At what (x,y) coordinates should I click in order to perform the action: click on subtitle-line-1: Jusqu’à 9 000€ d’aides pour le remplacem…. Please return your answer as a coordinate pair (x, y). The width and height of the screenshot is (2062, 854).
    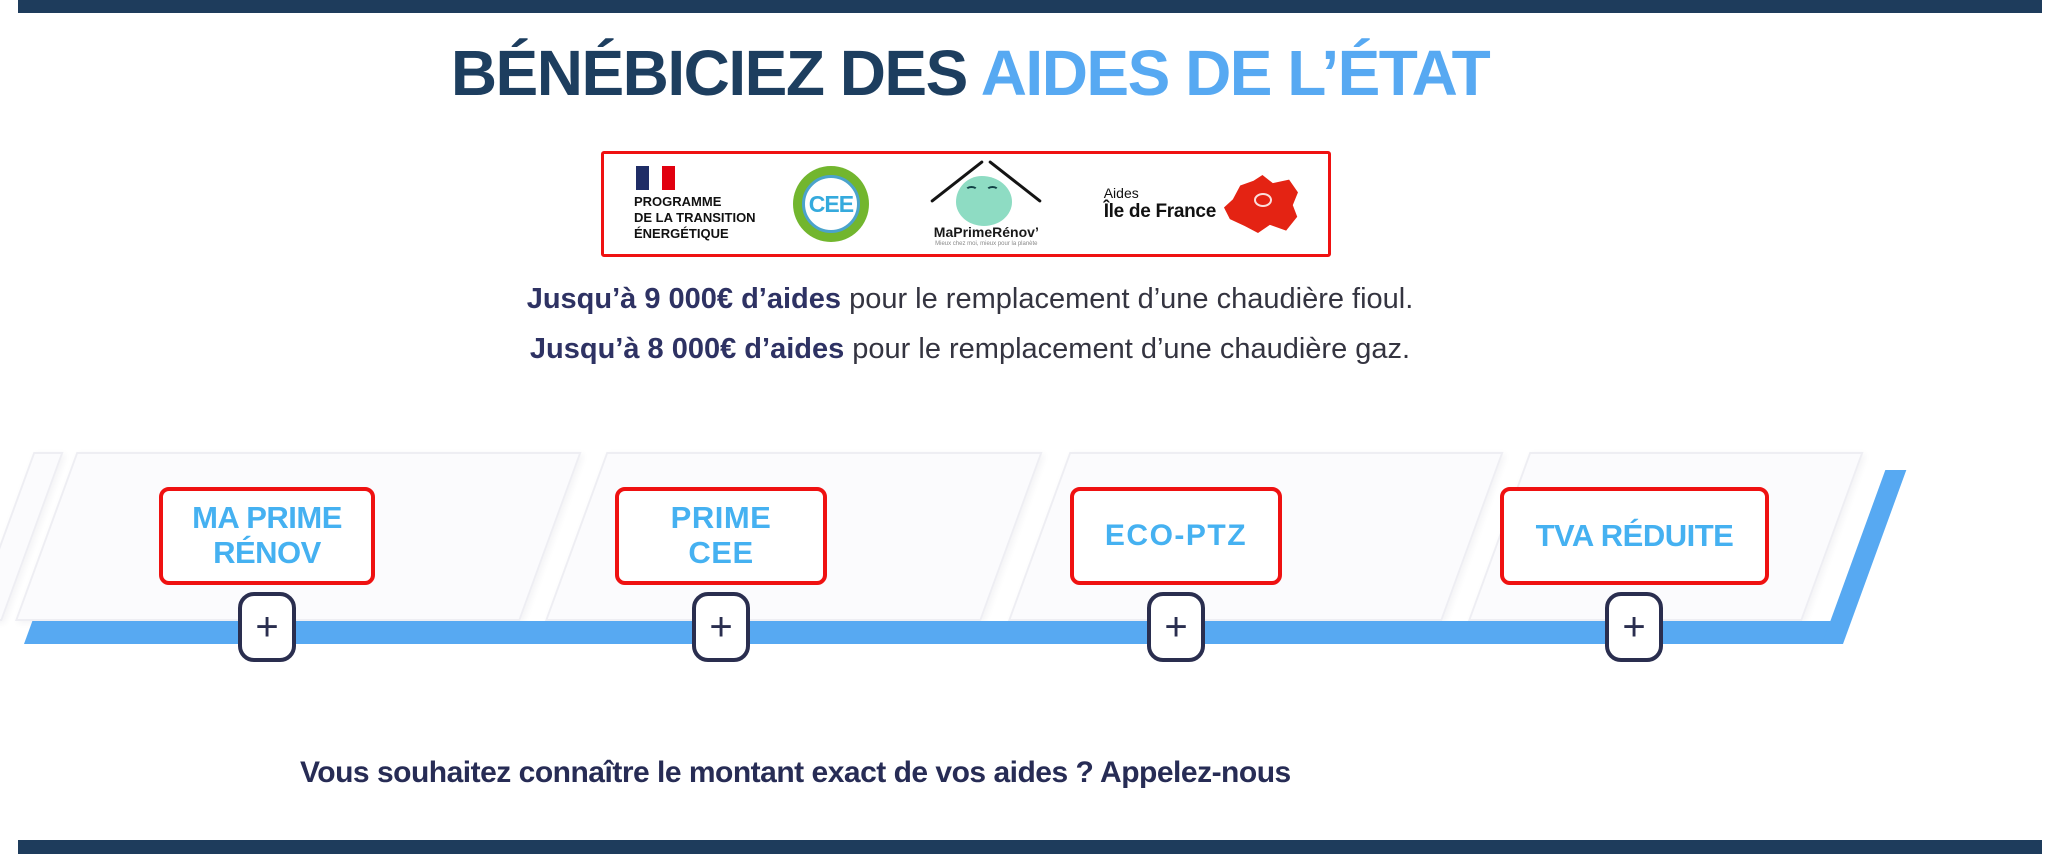
    Looking at the image, I should click on (970, 299).